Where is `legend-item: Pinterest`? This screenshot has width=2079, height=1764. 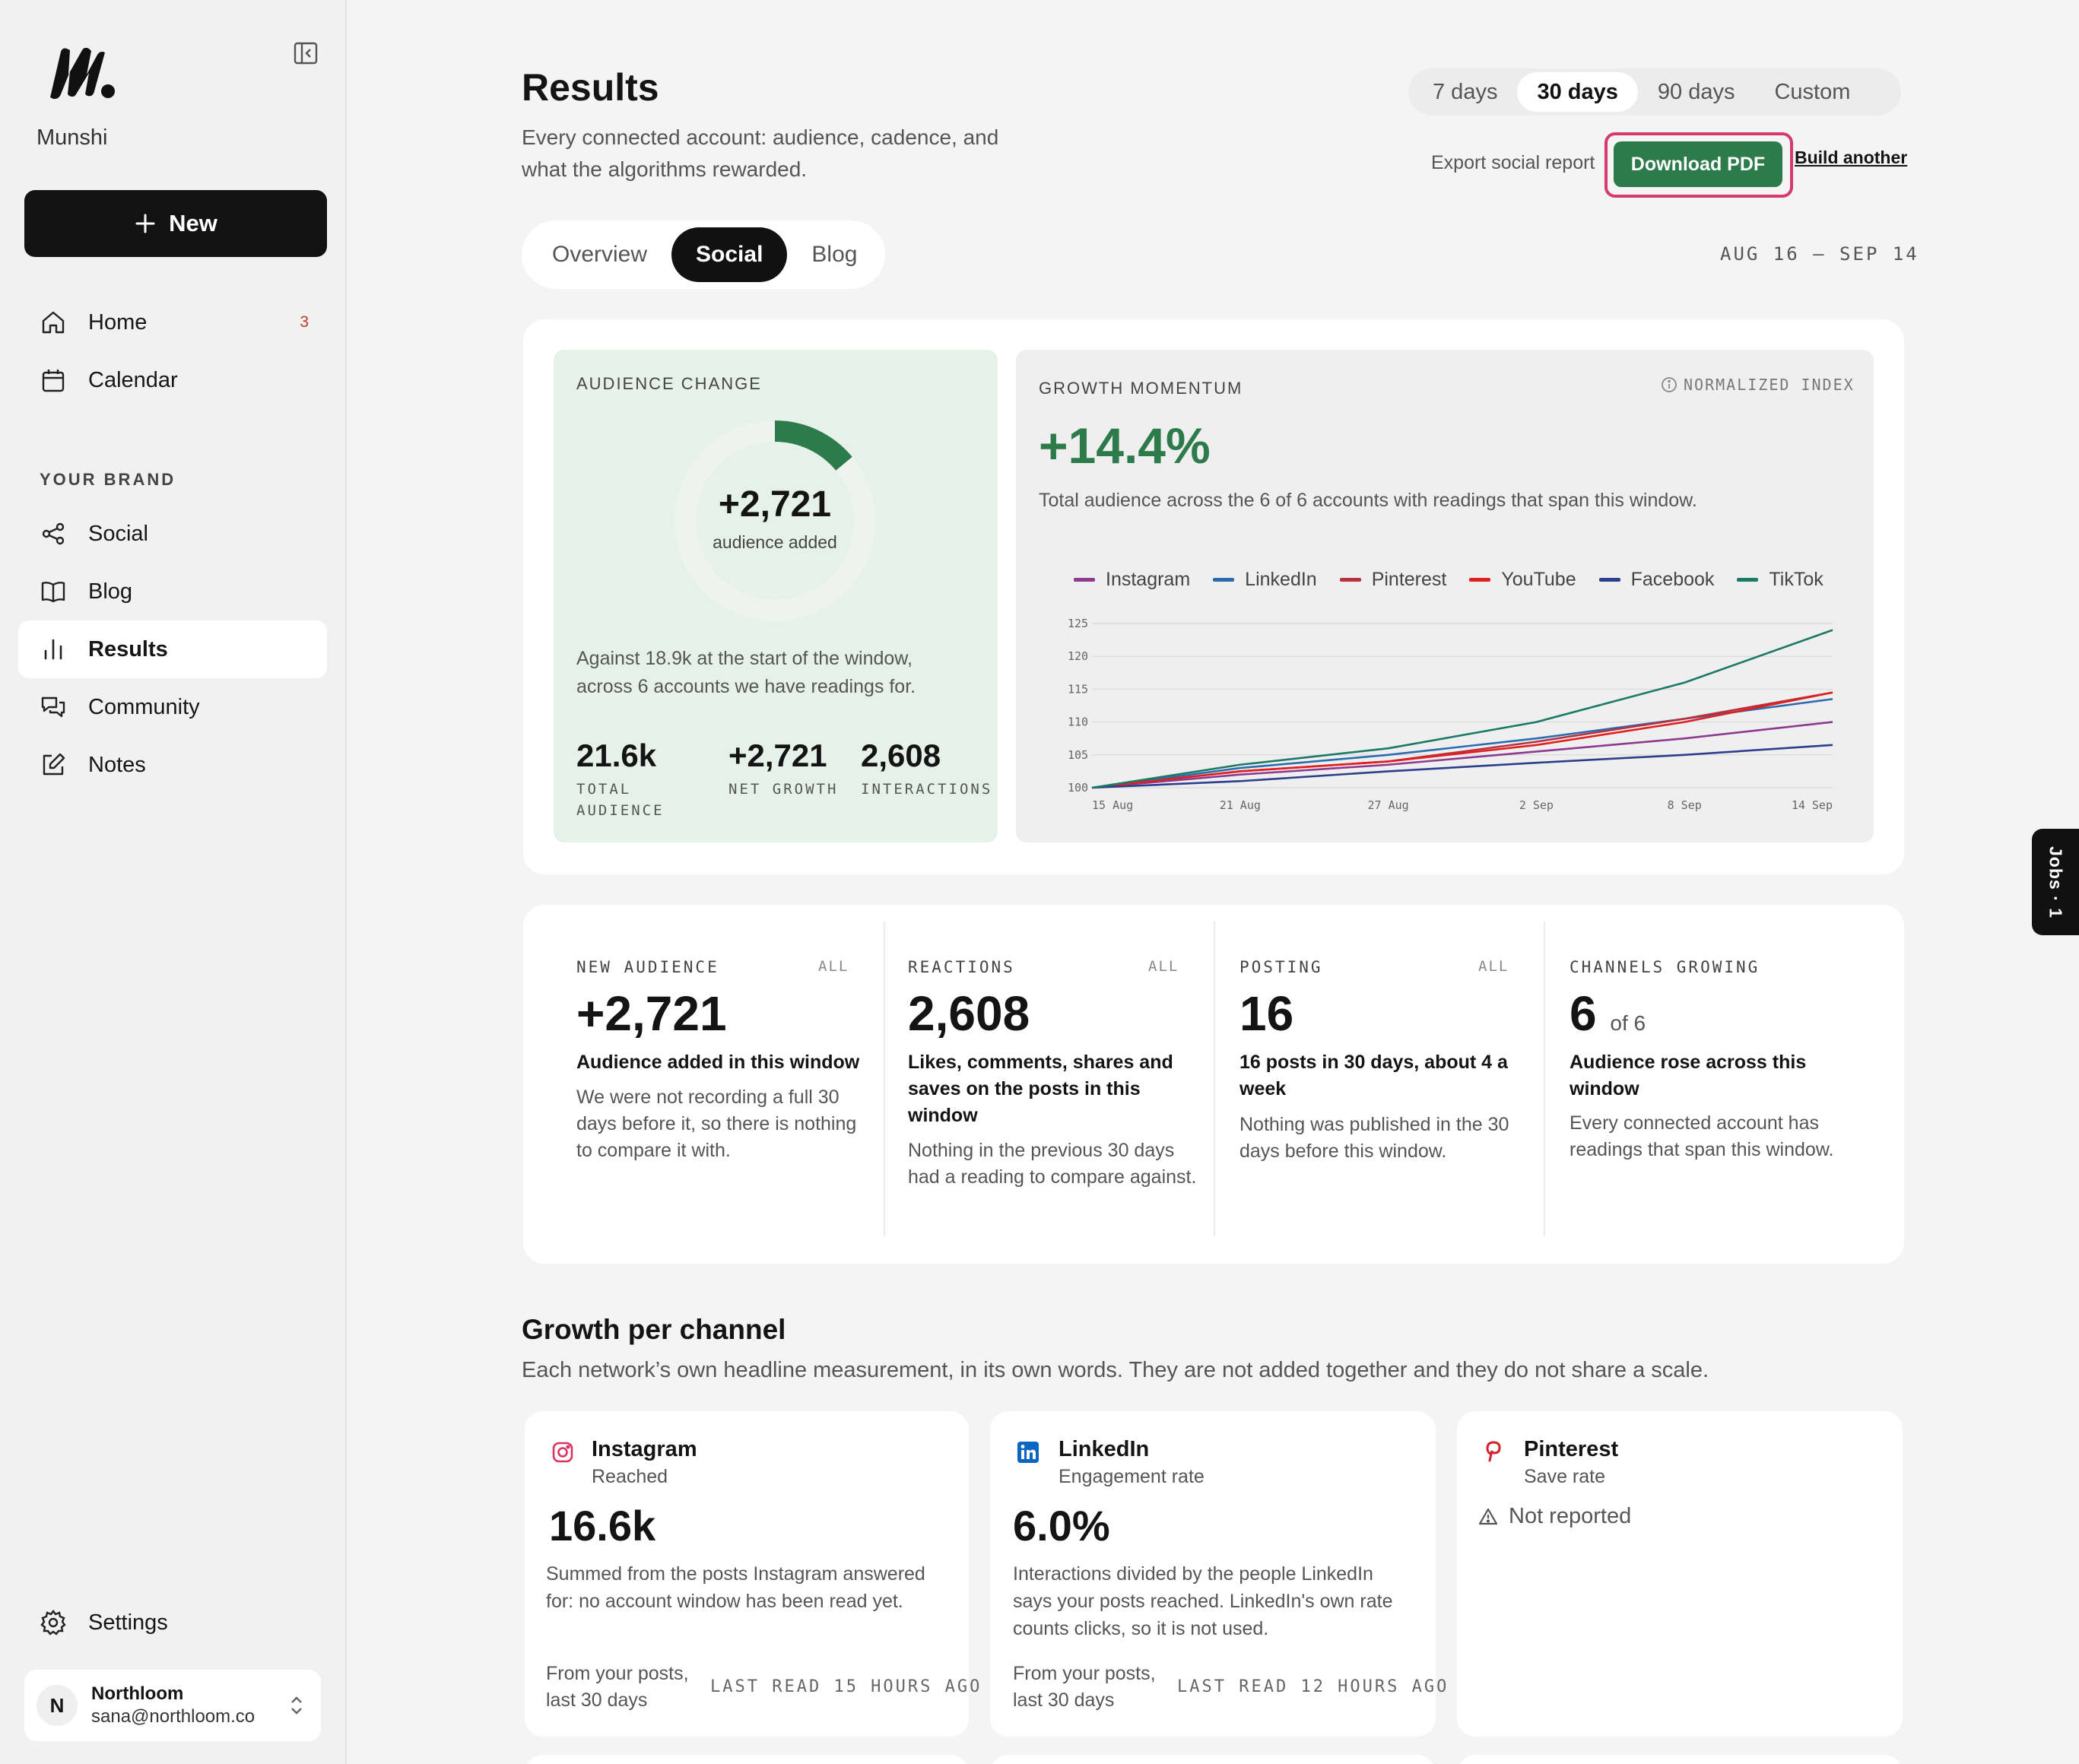
legend-item: Pinterest is located at coordinates (1393, 580).